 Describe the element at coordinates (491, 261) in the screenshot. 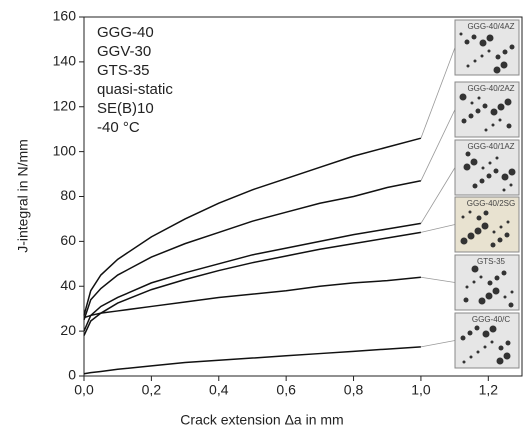

I see `micrograph-label: GTS-35` at that location.